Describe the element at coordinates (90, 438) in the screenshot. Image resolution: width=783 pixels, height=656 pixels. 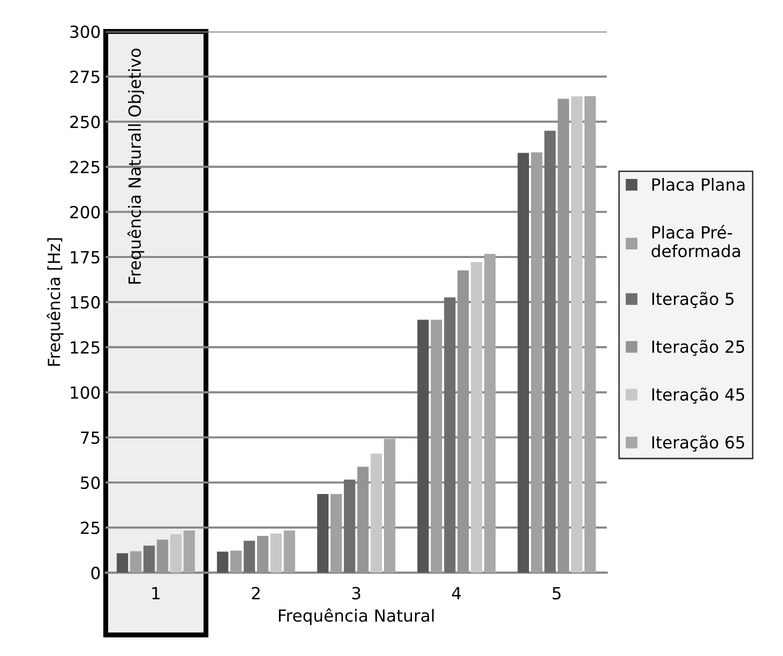
I see `y-tick-label: 75` at that location.